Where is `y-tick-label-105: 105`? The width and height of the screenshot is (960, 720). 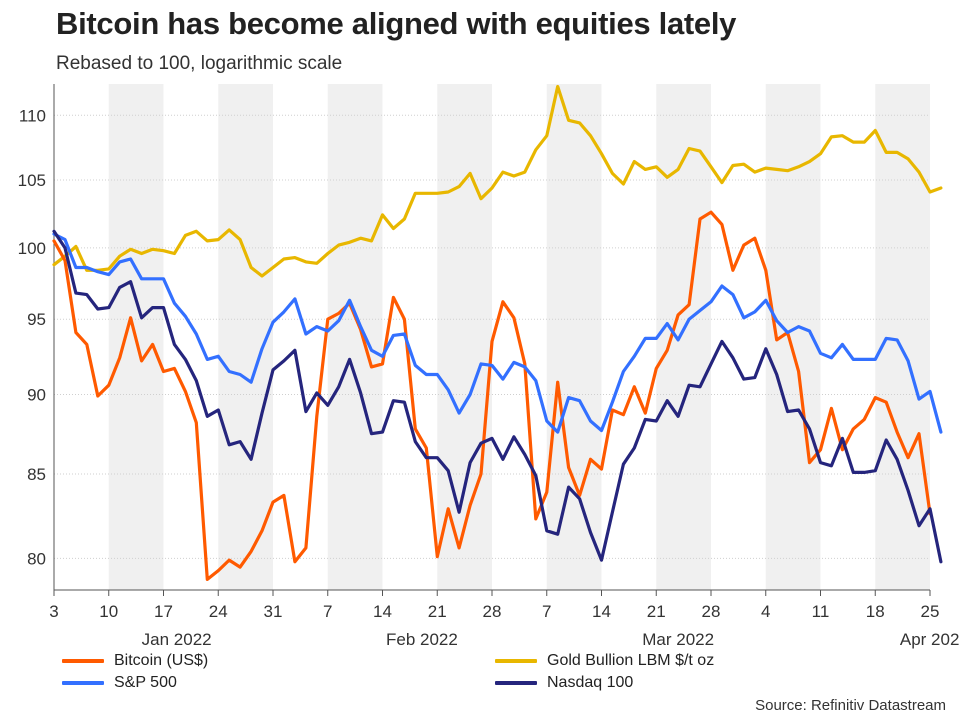 y-tick-label-105: 105 is located at coordinates (32, 180).